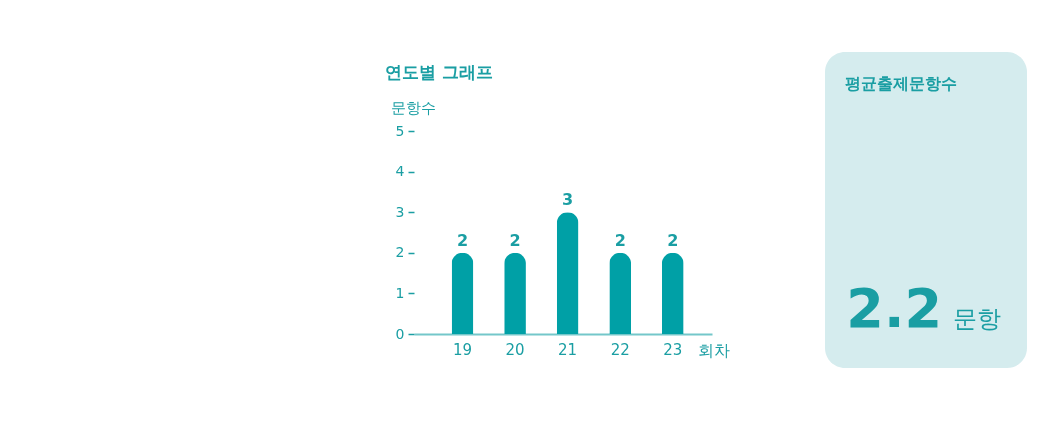  I want to click on y-tick-label: 4, so click(400, 171).